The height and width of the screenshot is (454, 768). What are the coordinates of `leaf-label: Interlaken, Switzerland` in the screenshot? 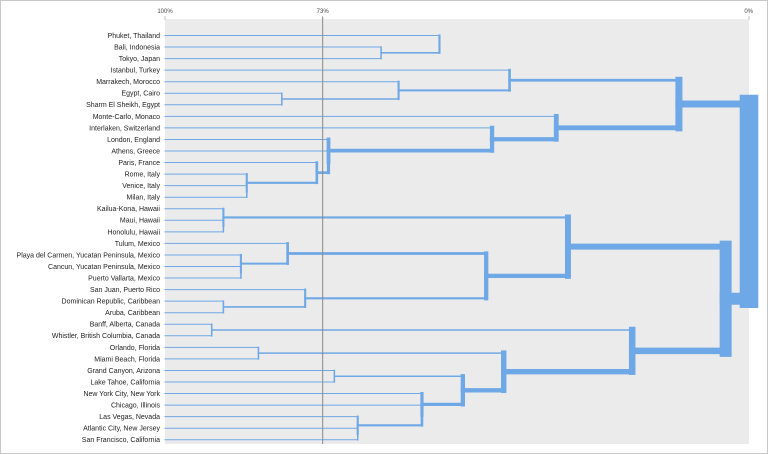 It's located at (124, 128).